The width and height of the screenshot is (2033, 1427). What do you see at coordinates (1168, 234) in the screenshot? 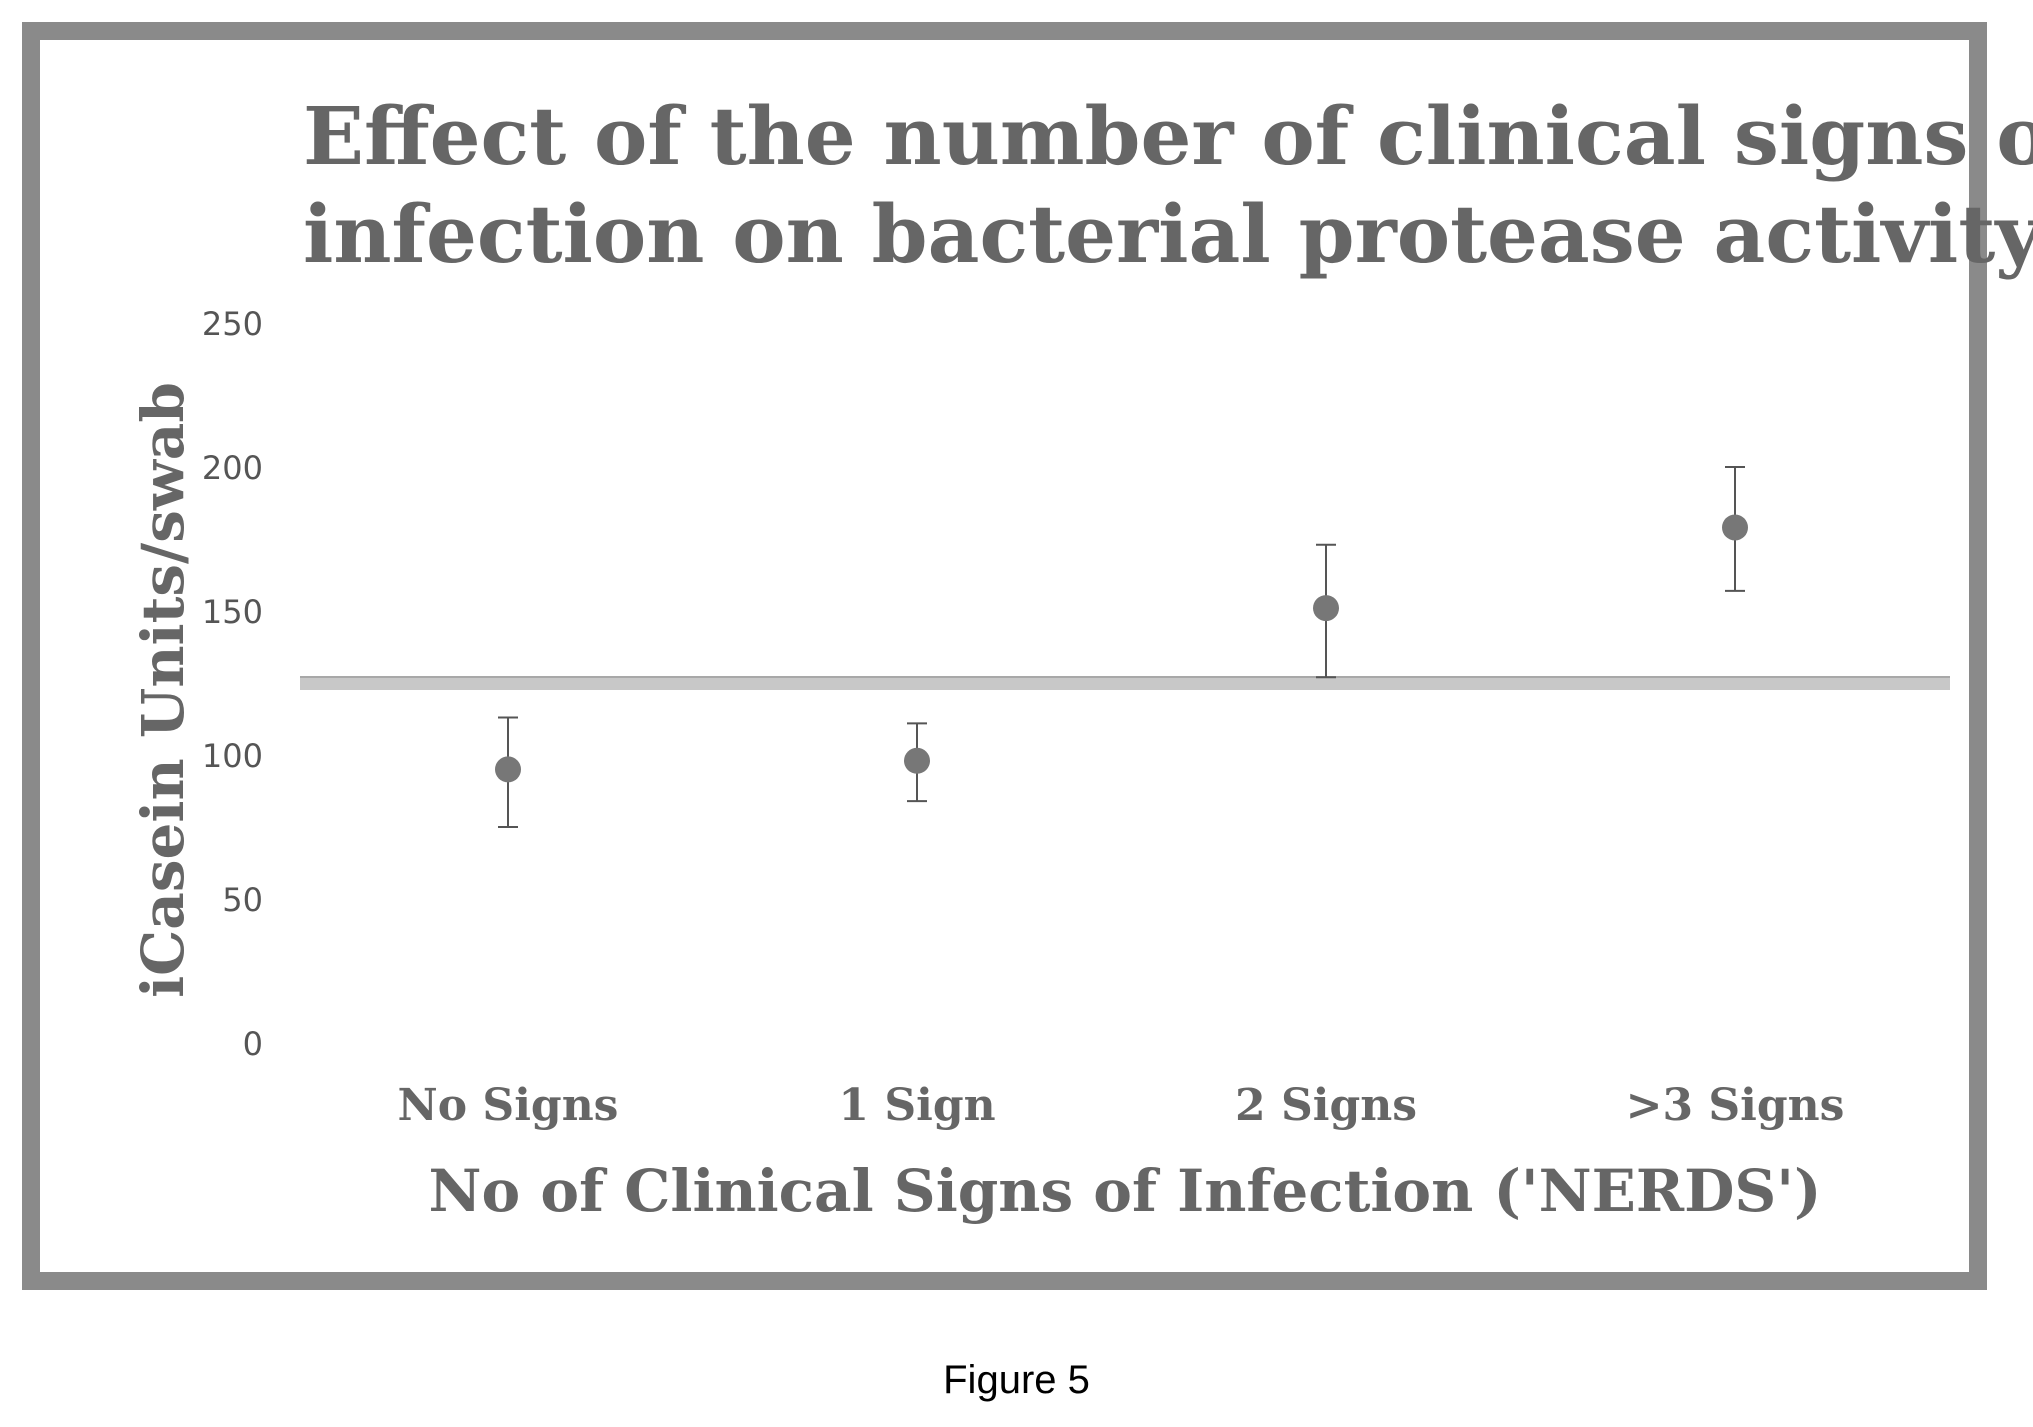
I see `chart-title-line-2: infection on bacterial protease activity` at bounding box center [1168, 234].